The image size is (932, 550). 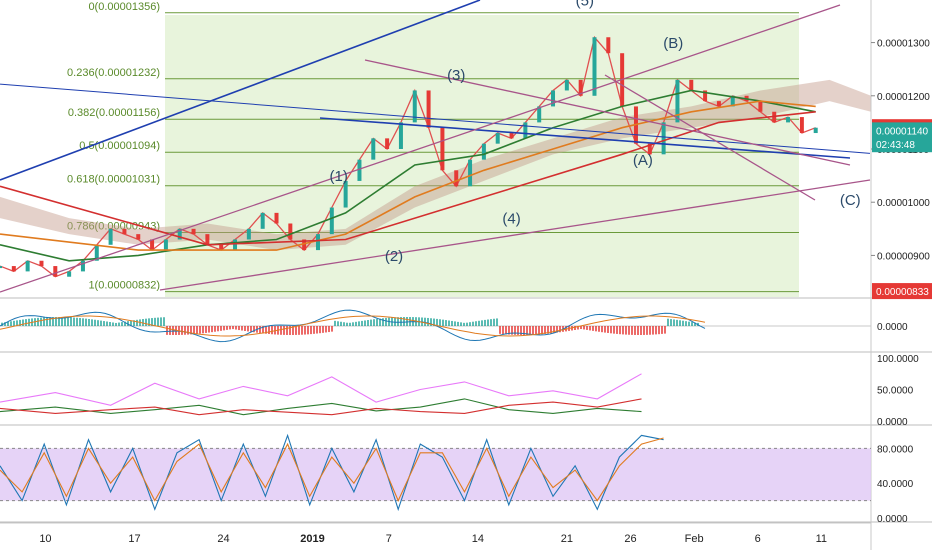 What do you see at coordinates (511, 219) in the screenshot?
I see `wave-label: (4)` at bounding box center [511, 219].